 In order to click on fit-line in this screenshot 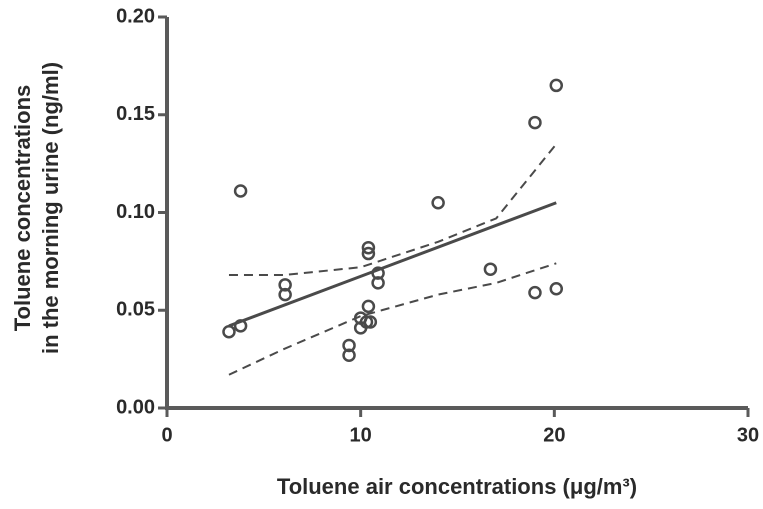, I will do `click(392, 264)`.